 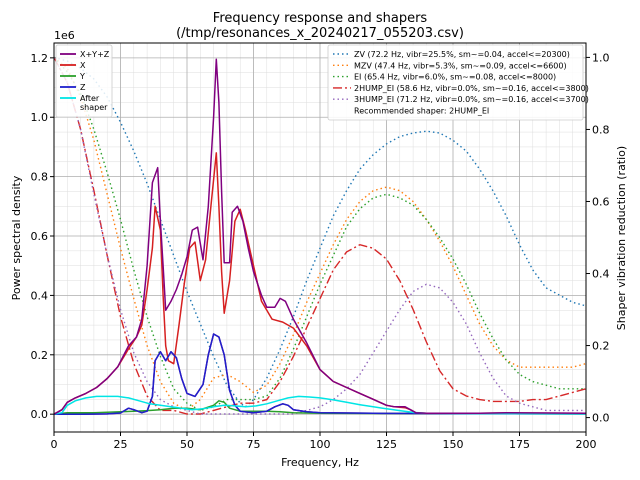 What do you see at coordinates (601, 129) in the screenshot?
I see `right-tick-label: 0.8` at bounding box center [601, 129].